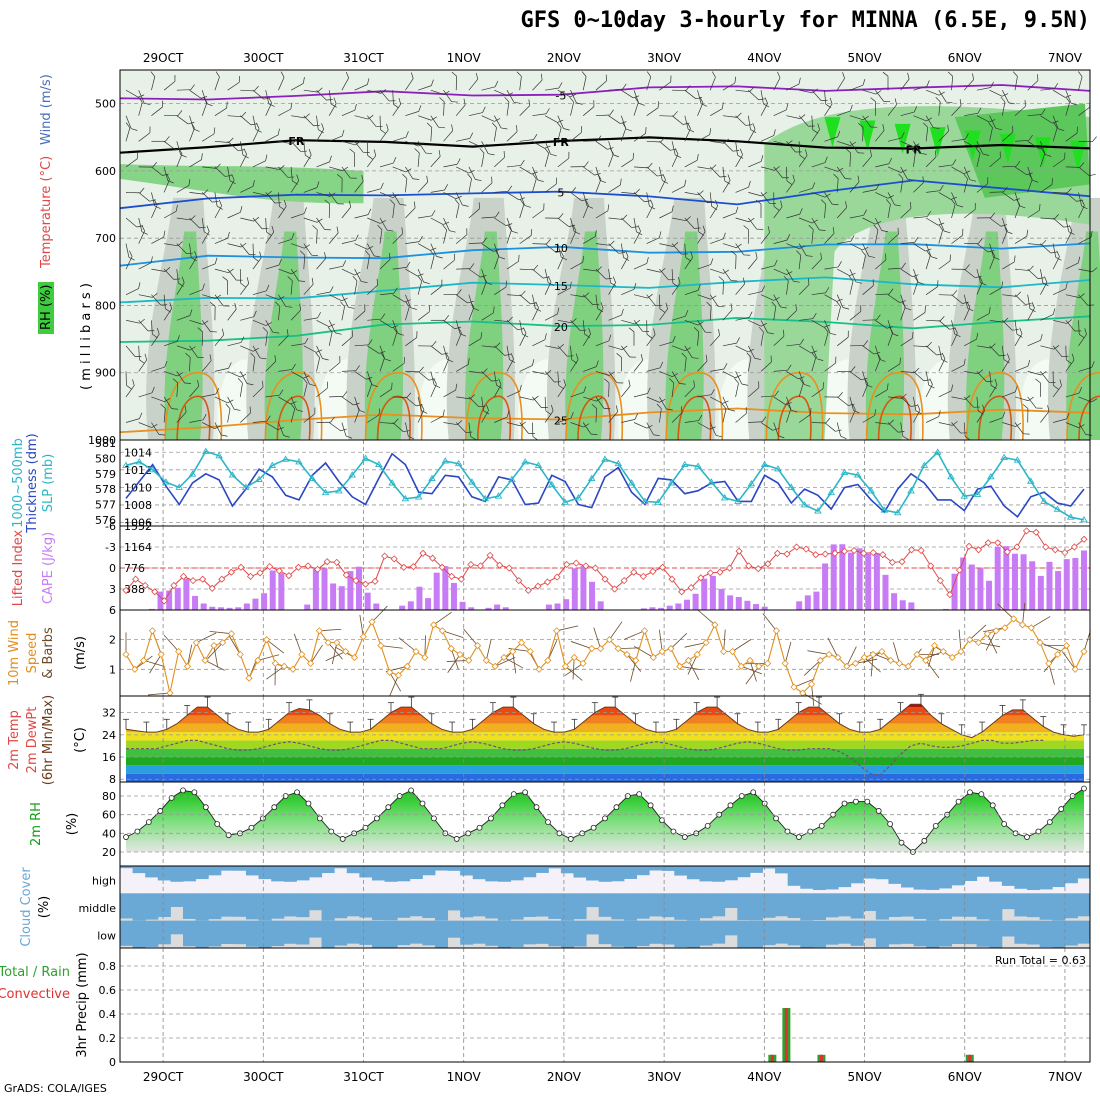  What do you see at coordinates (564, 1077) in the screenshot?
I see `date-label-bottom: 2NOV` at bounding box center [564, 1077].